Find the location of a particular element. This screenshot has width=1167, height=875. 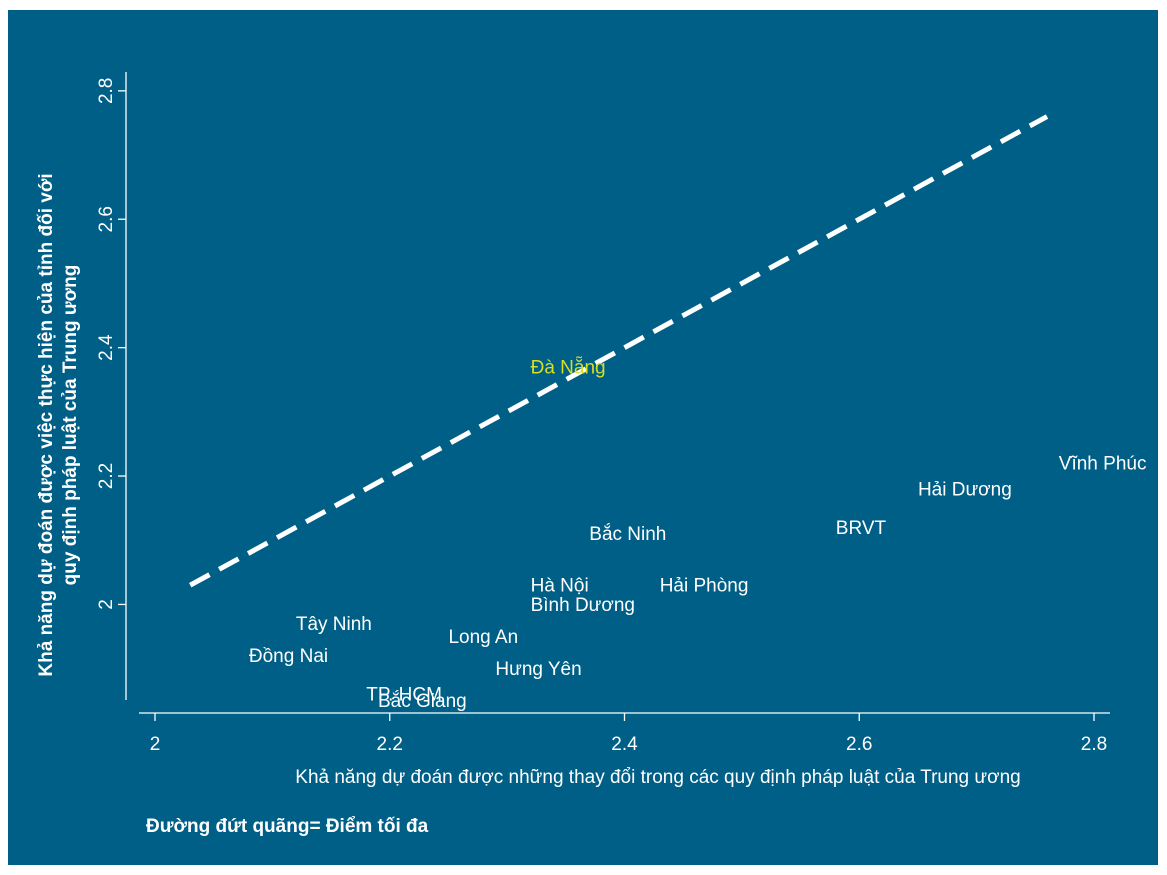

point-label: Bình Dương is located at coordinates (583, 605).